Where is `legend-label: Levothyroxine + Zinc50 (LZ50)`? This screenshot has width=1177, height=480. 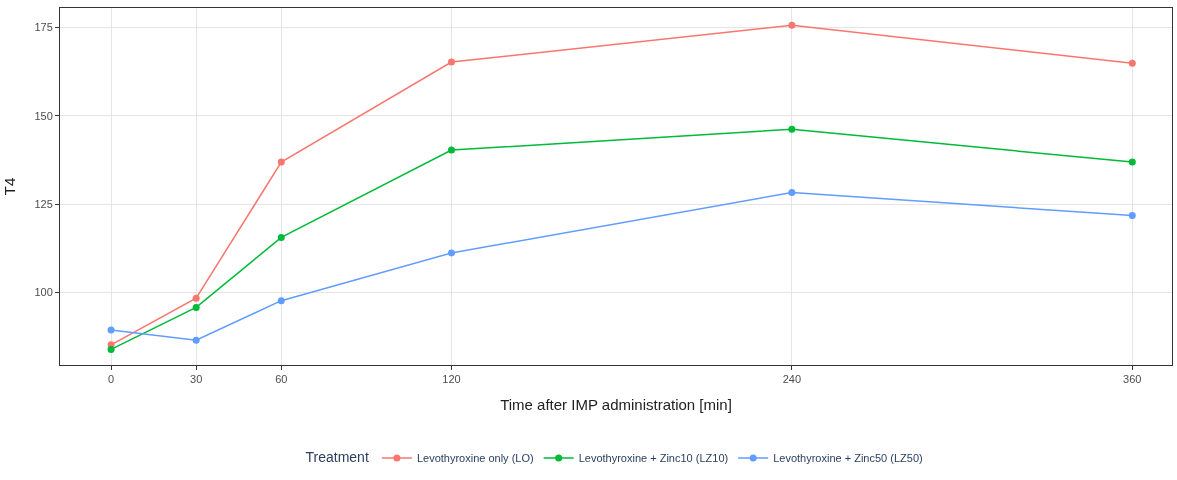
legend-label: Levothyroxine + Zinc50 (LZ50) is located at coordinates (848, 458).